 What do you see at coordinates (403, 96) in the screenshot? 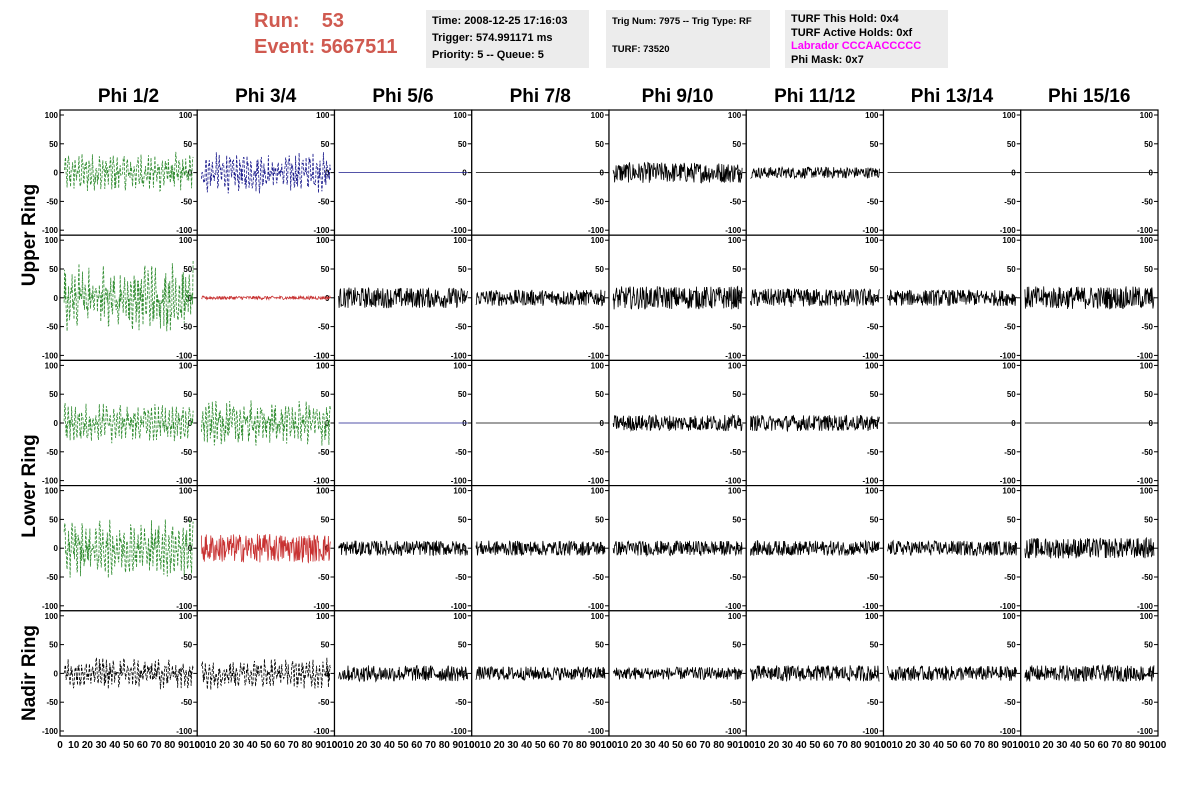
I see `column-header: Phi 5/6` at bounding box center [403, 96].